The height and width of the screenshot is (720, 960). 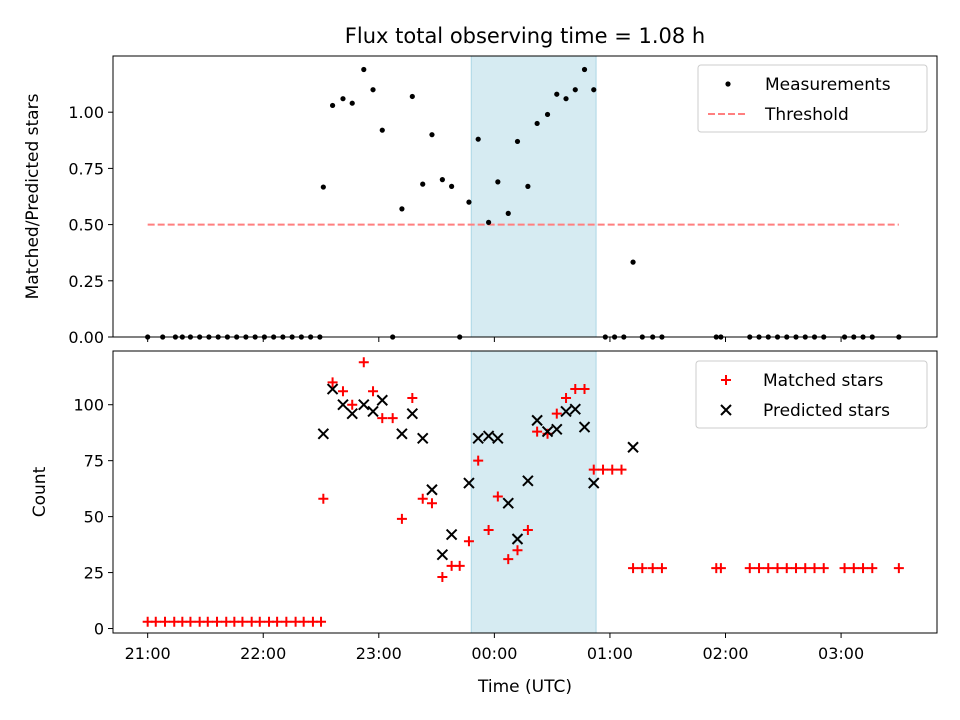 What do you see at coordinates (728, 84) in the screenshot?
I see `legend-measurements-marker` at bounding box center [728, 84].